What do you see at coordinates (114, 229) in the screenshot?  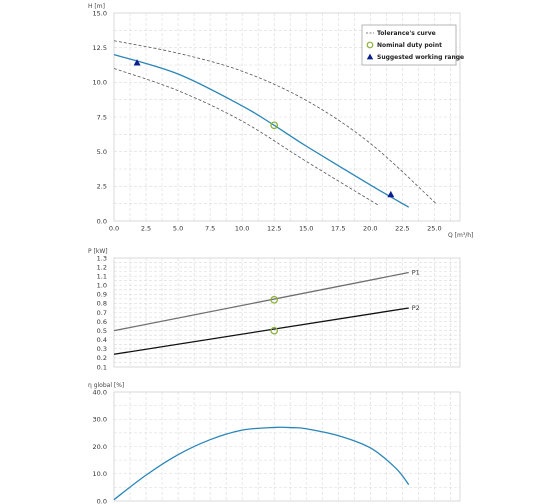 I see `x-tick-label: 0.0` at bounding box center [114, 229].